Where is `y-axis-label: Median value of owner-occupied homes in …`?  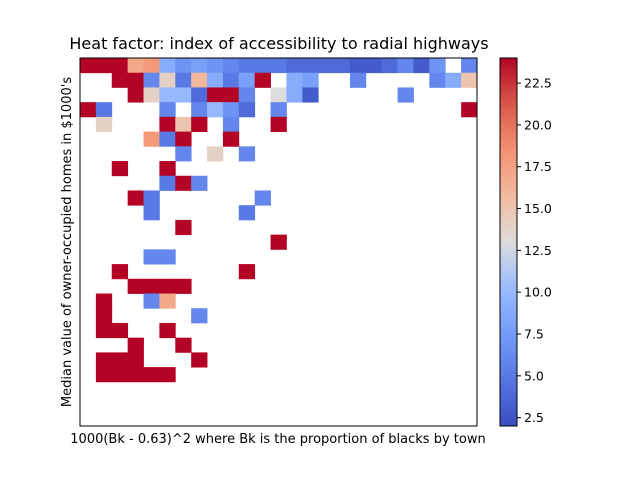
y-axis-label: Median value of owner-occupied homes in … is located at coordinates (67, 242).